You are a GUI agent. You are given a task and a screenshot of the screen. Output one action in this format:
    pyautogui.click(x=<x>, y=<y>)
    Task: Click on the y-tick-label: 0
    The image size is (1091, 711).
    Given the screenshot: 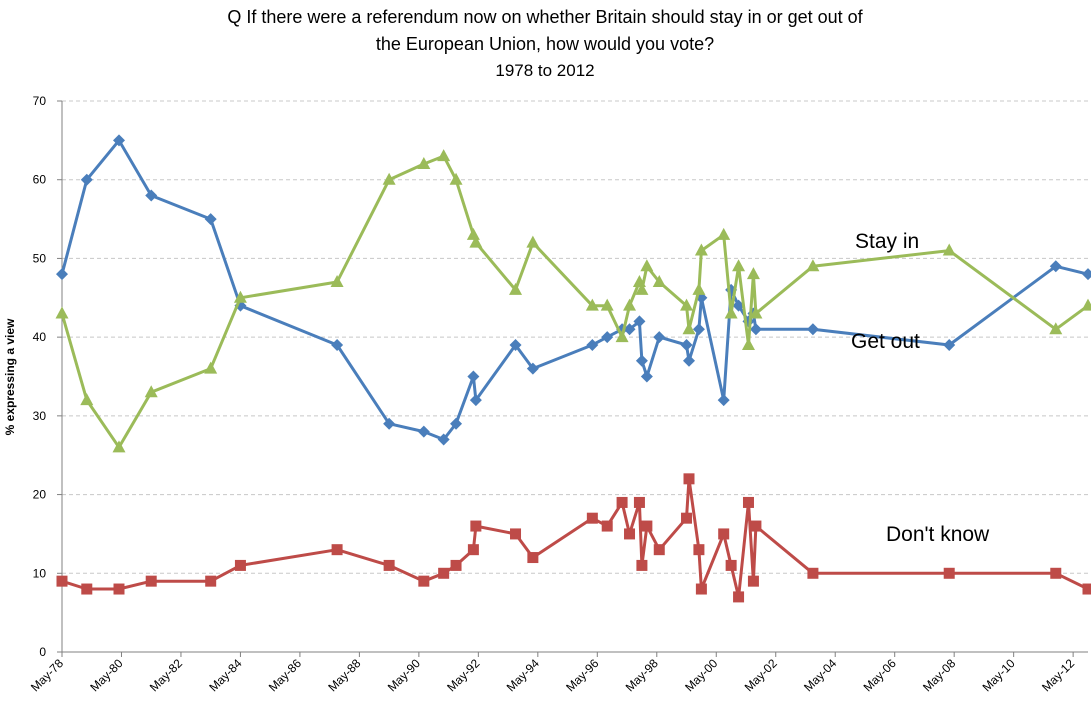 What is the action you would take?
    pyautogui.click(x=42, y=652)
    